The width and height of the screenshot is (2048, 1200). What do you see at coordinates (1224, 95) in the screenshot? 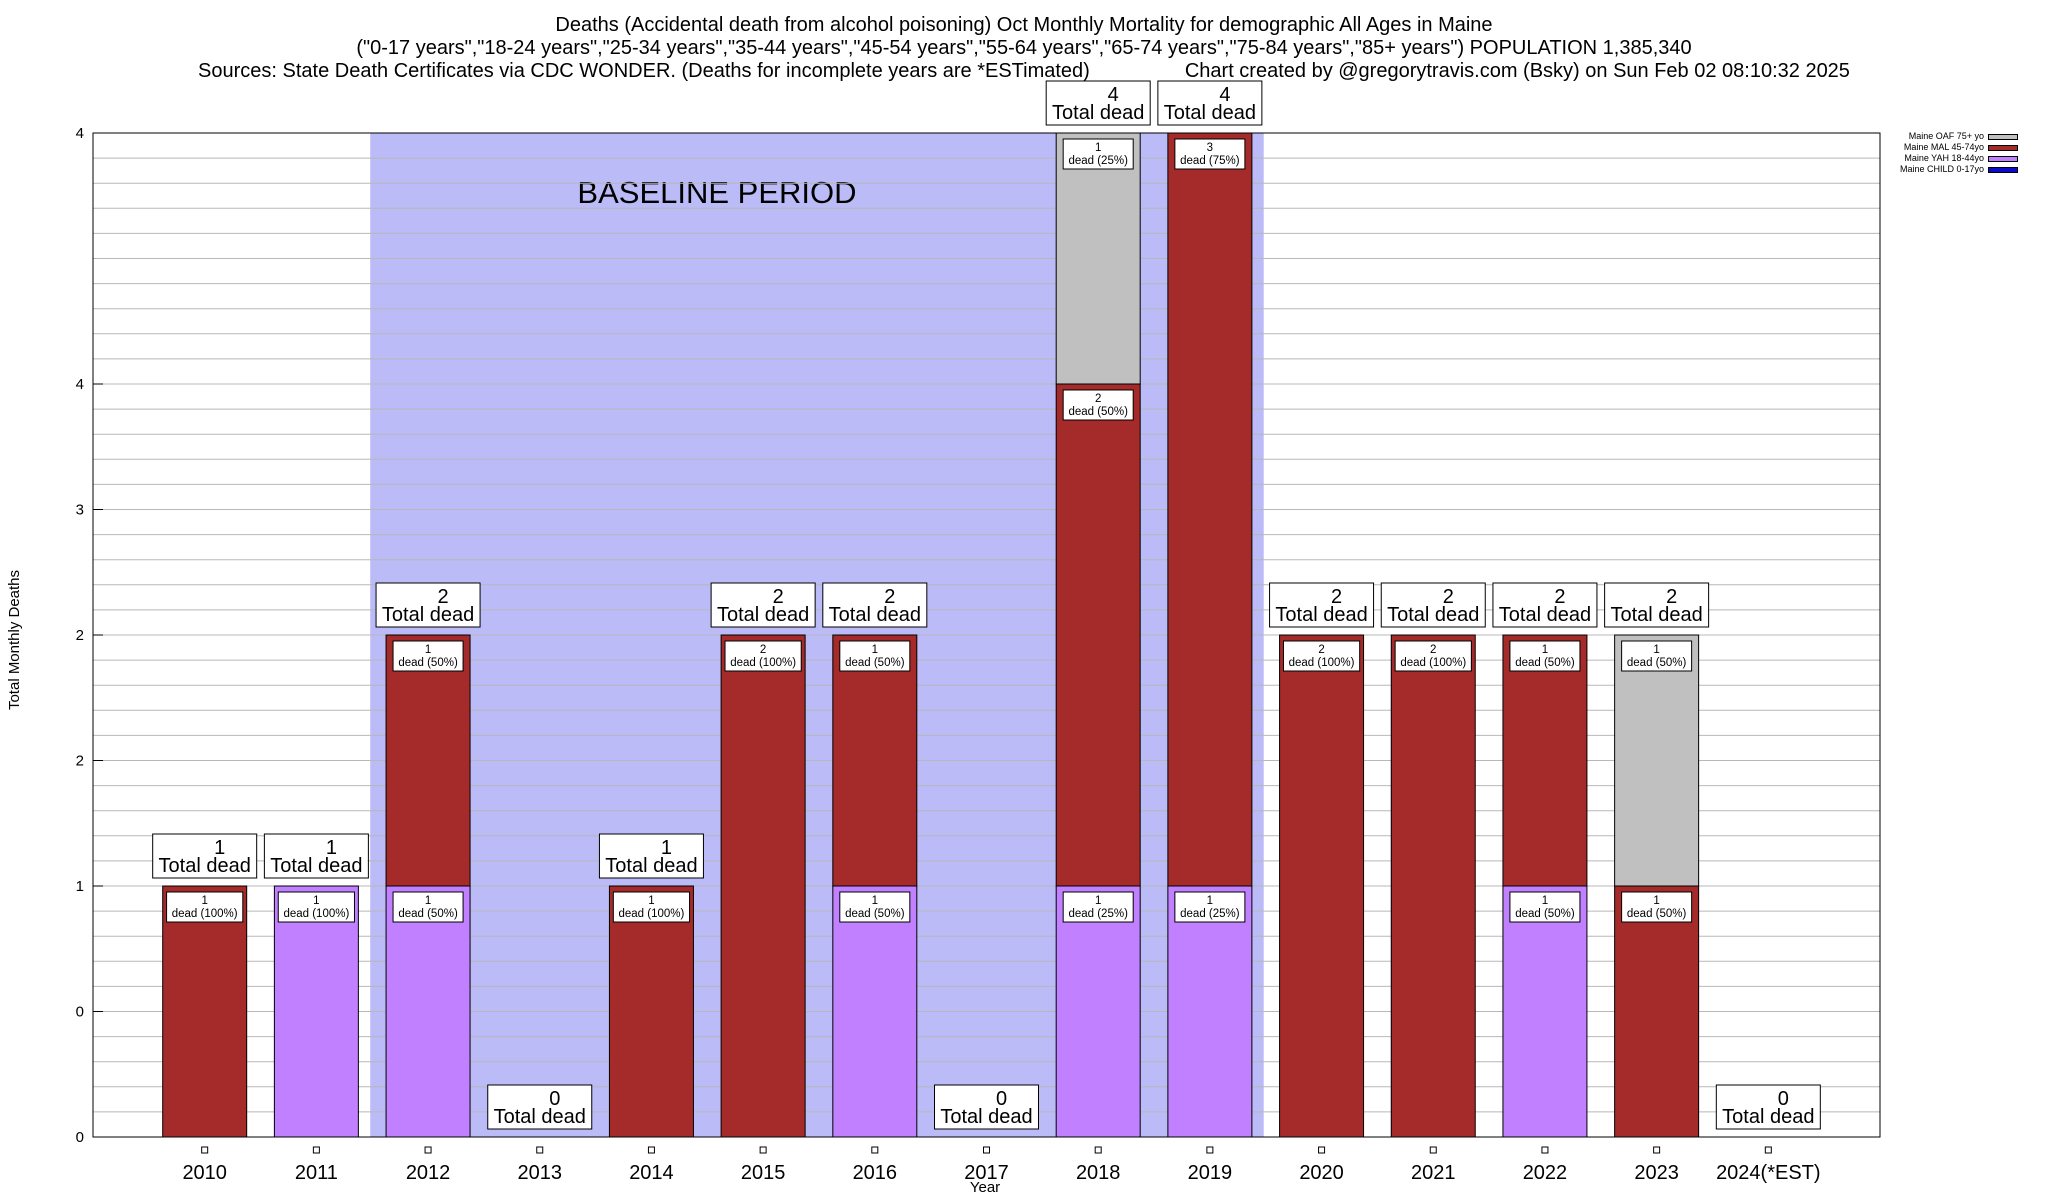
I see `total-label-count: 4` at bounding box center [1224, 95].